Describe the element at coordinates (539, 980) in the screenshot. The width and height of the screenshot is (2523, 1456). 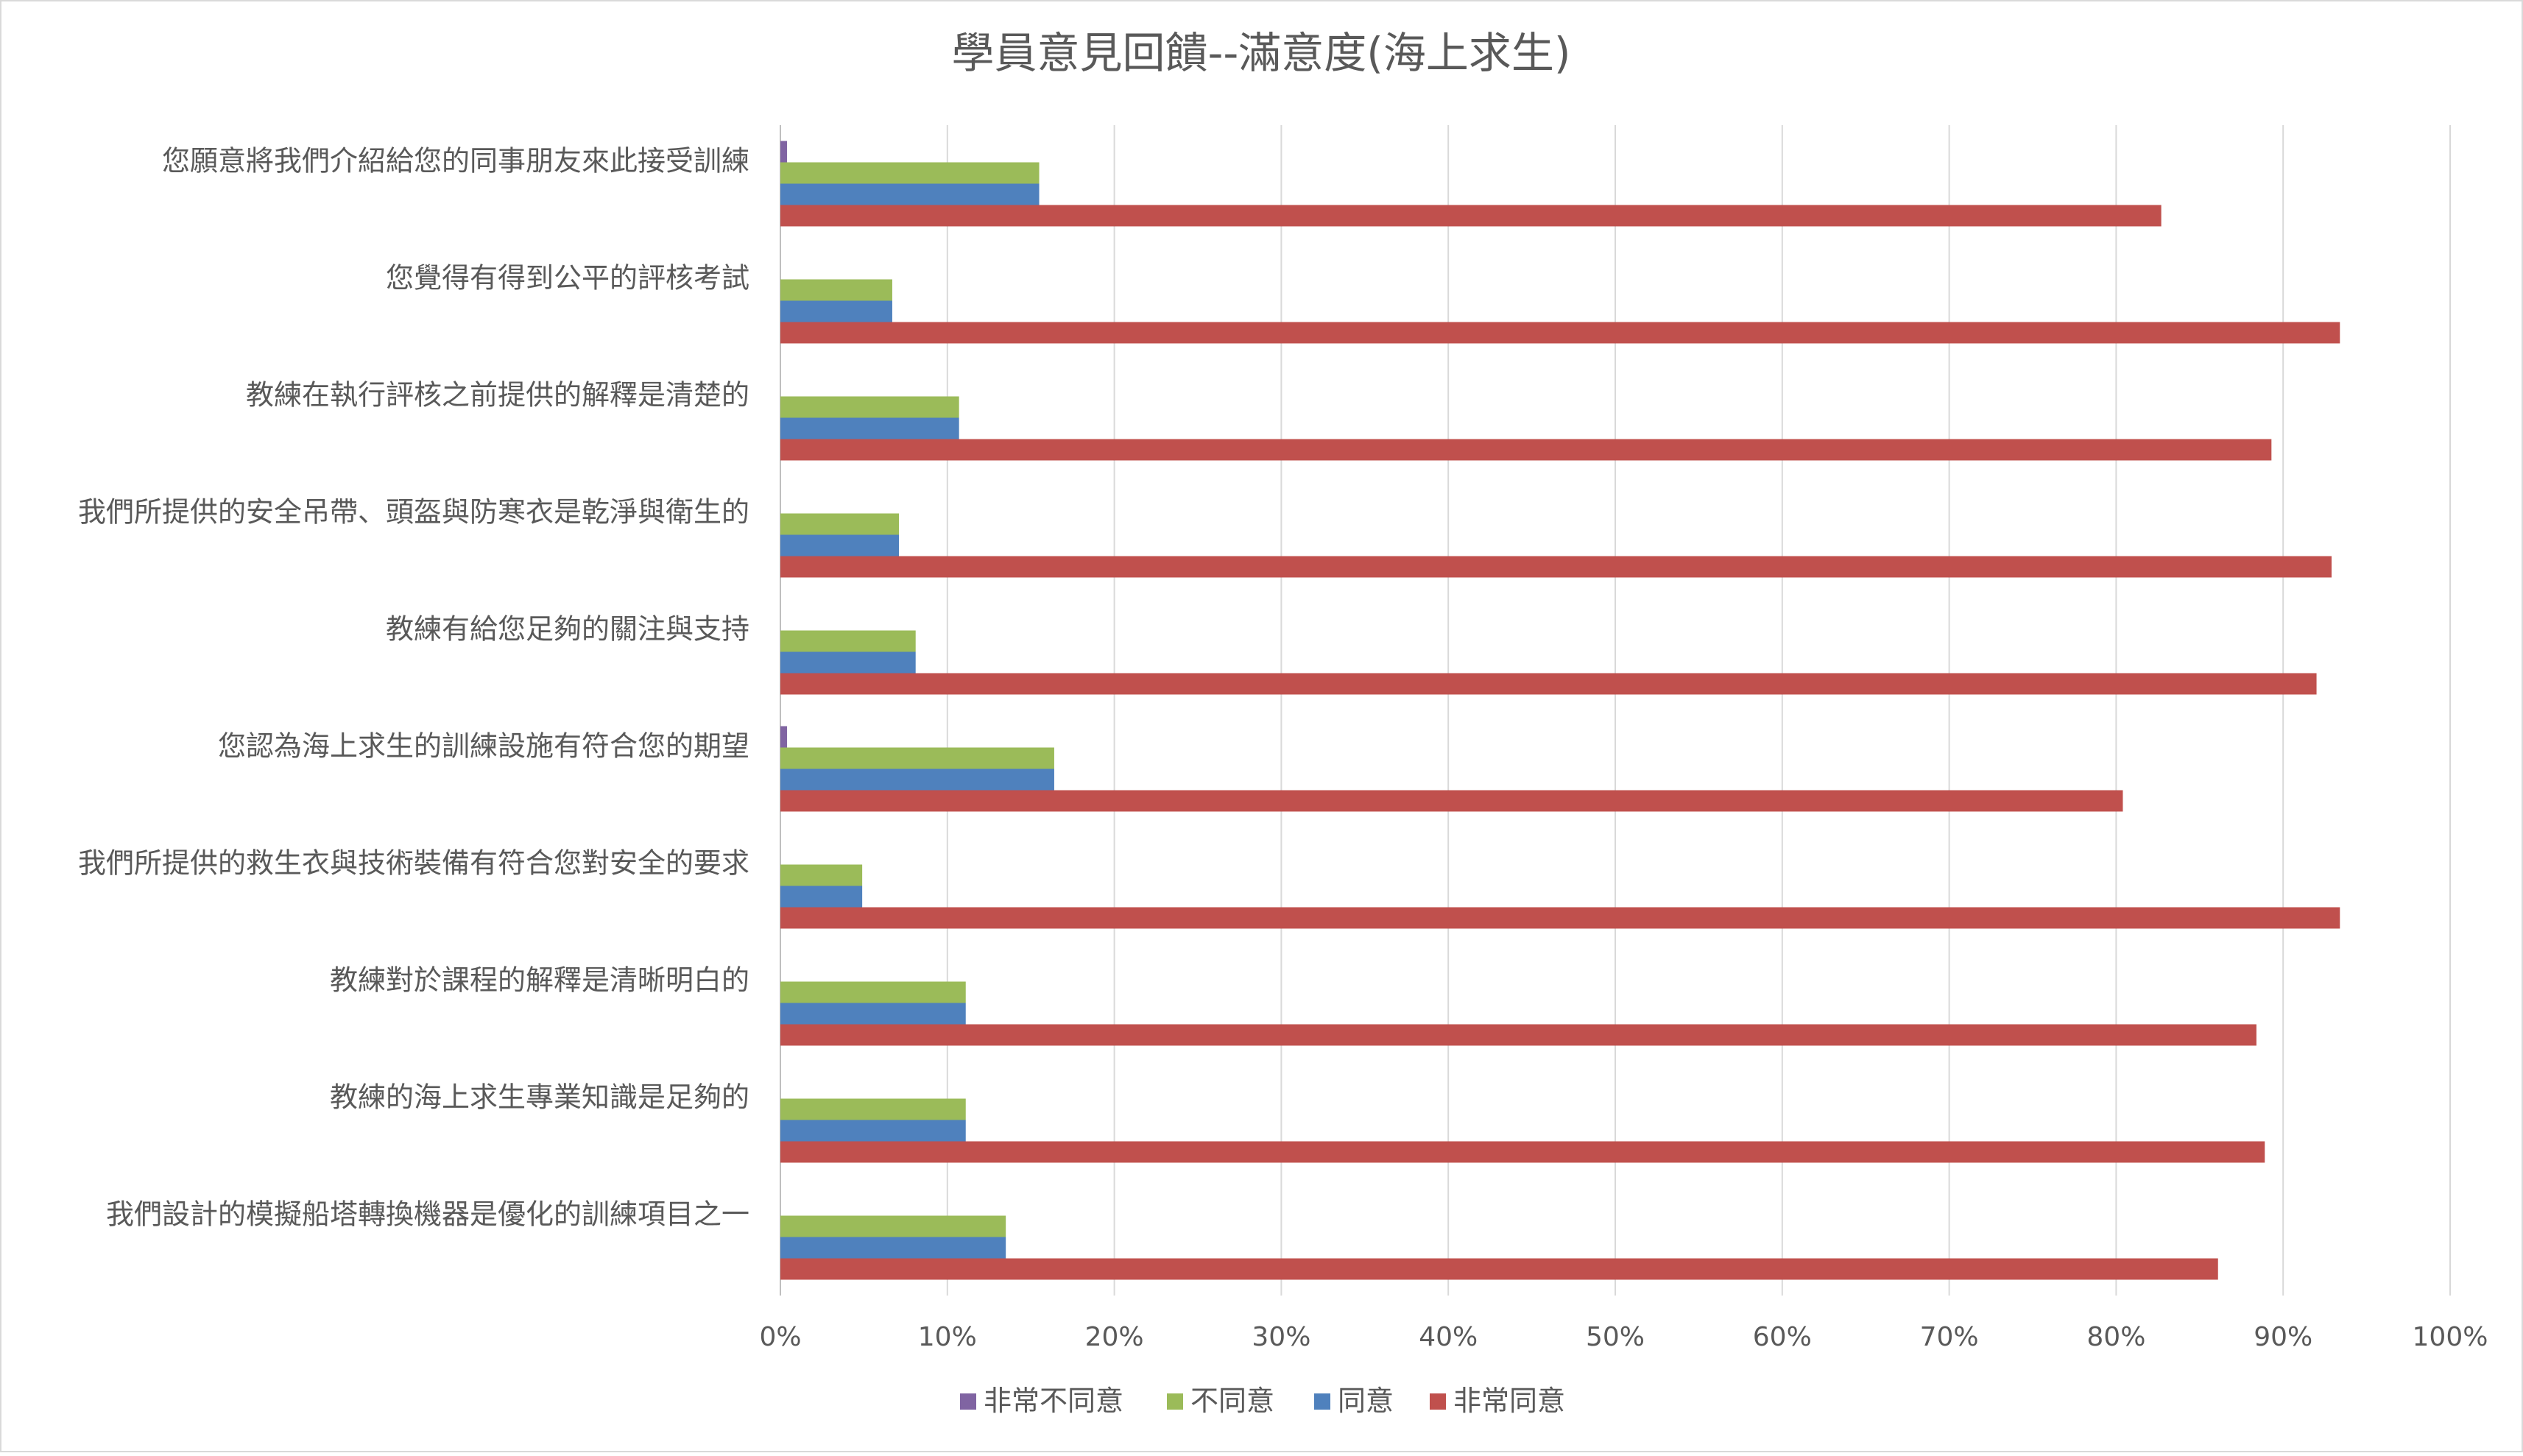
I see `category-label: 教練對於課程的解釋是清晰明白的` at that location.